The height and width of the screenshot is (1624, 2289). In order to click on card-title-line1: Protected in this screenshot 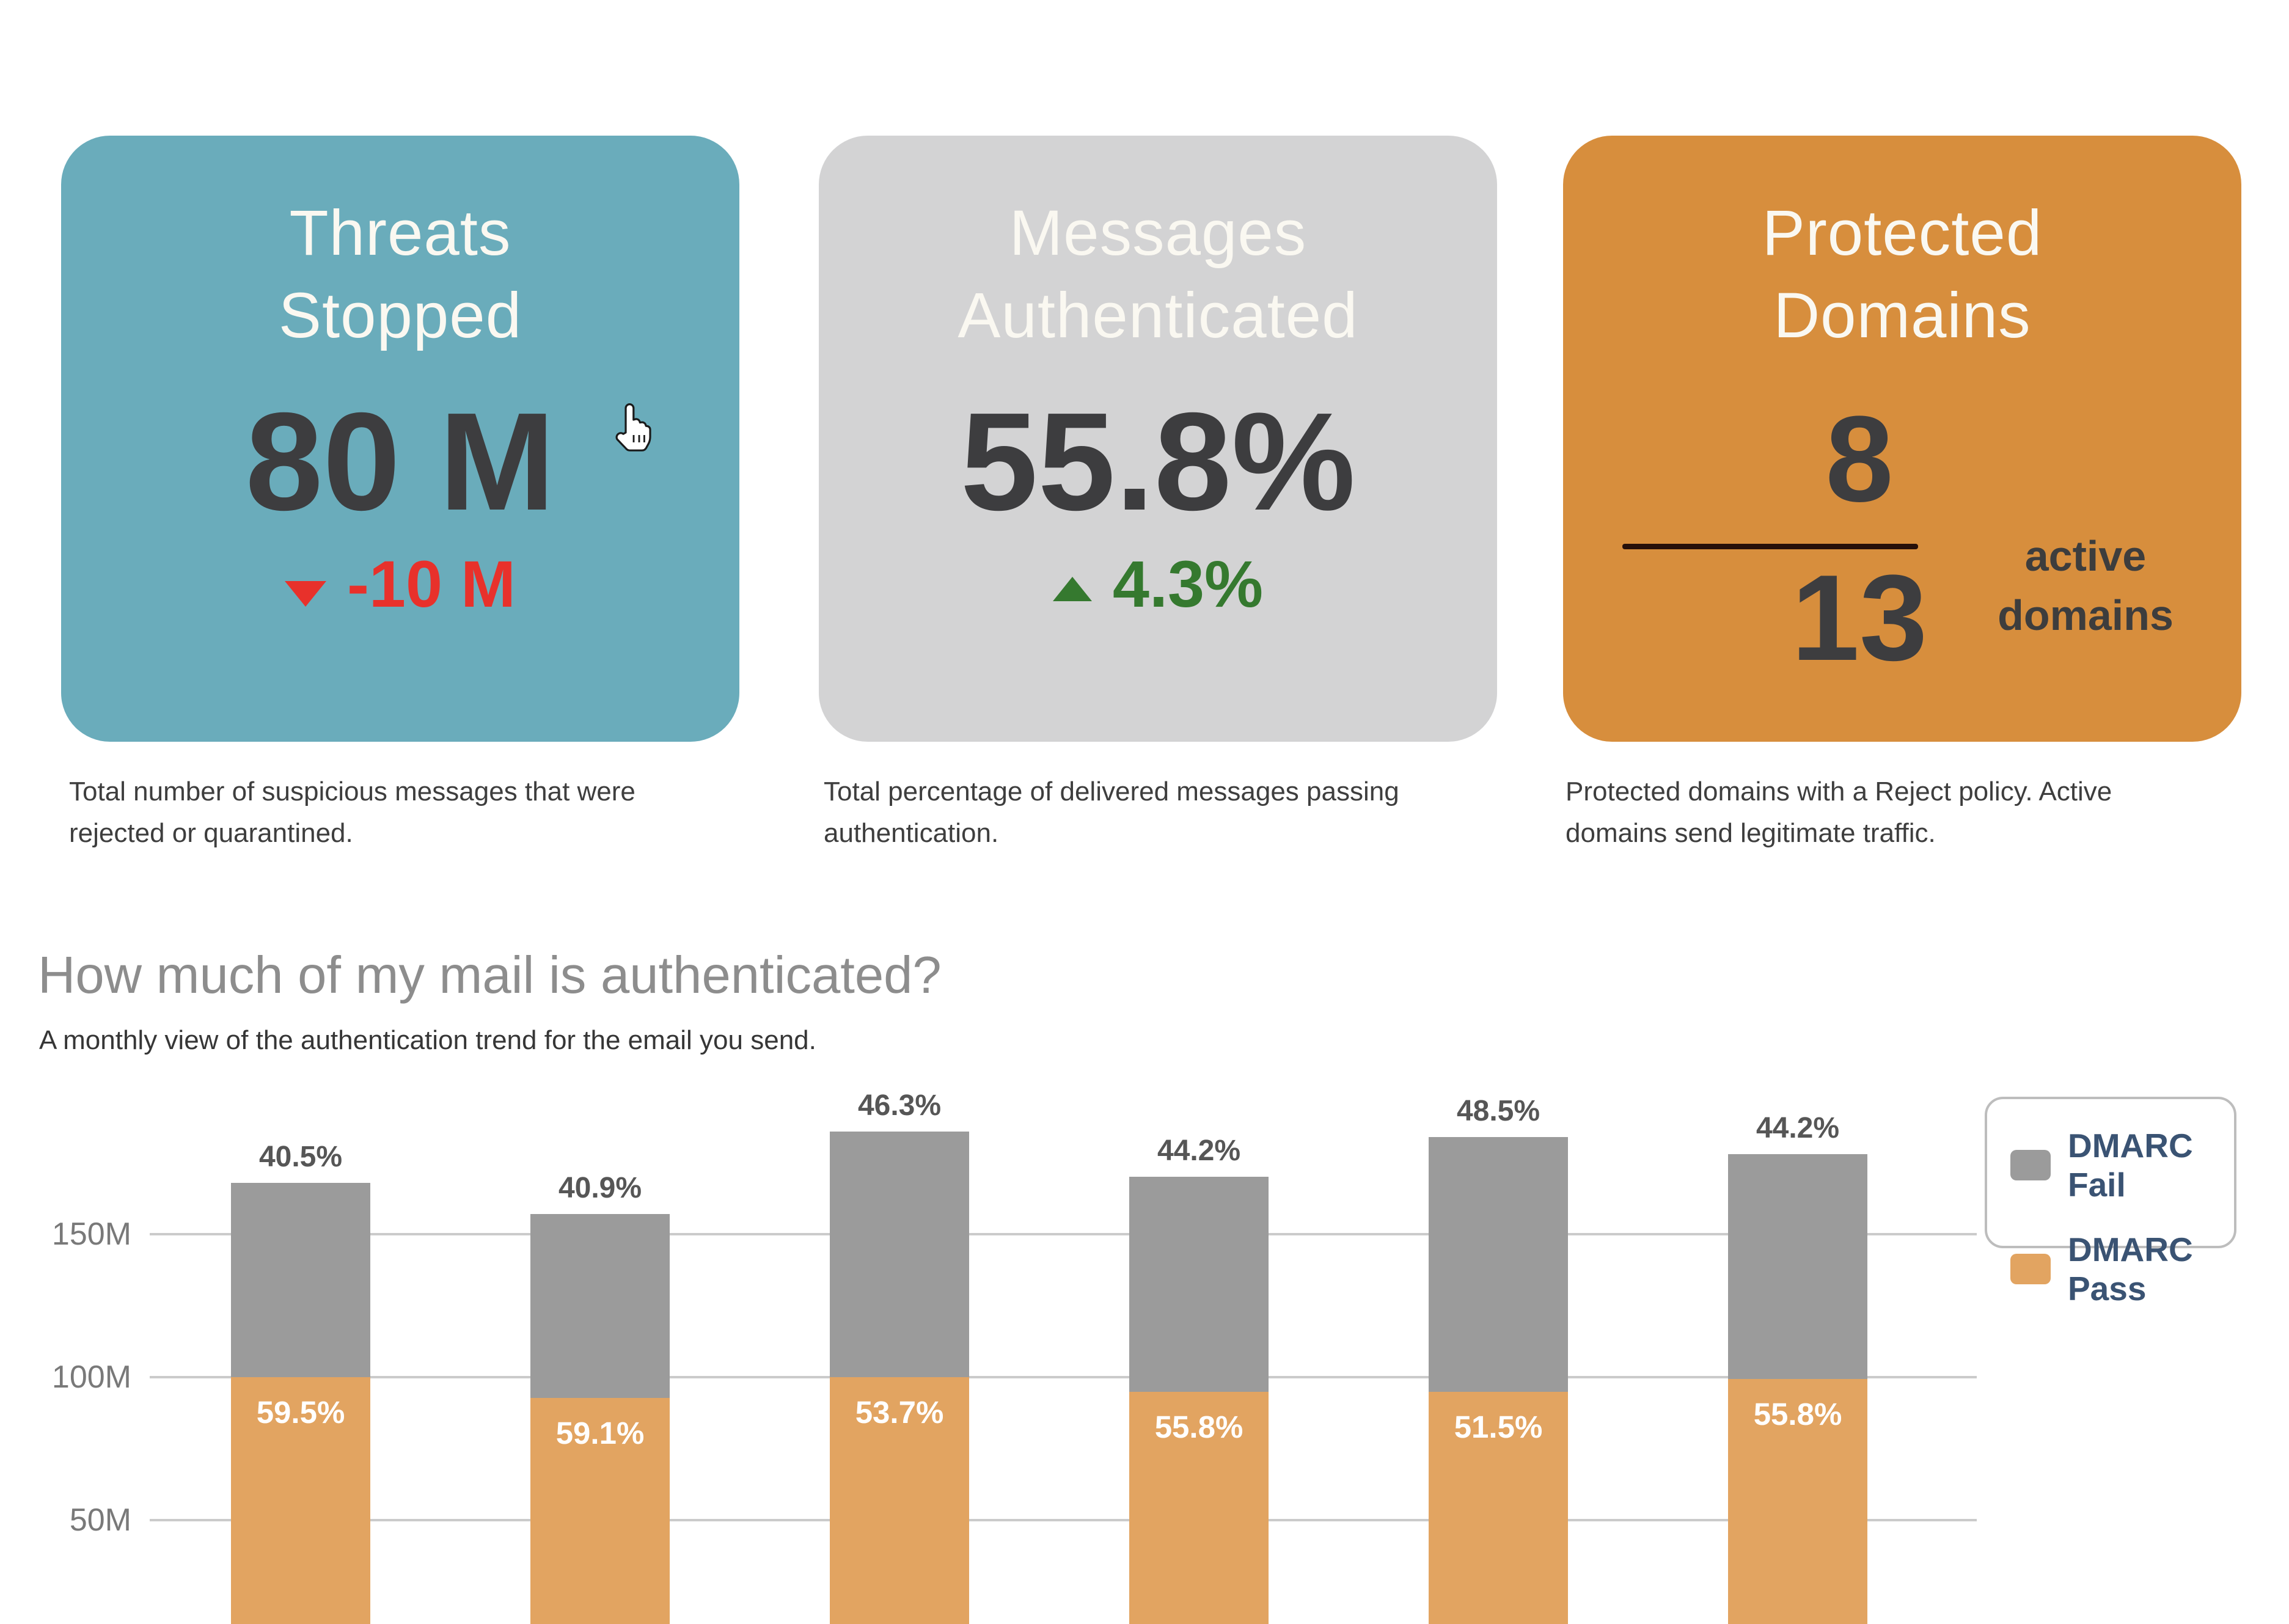, I will do `click(1902, 233)`.